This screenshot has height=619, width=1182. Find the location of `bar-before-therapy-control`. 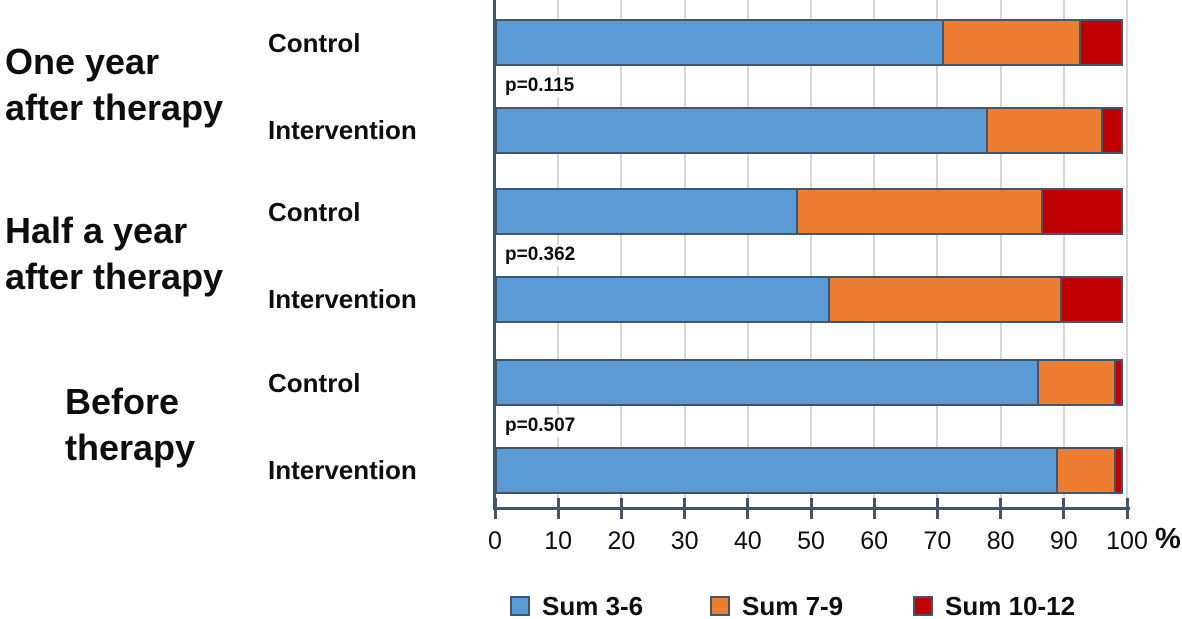

bar-before-therapy-control is located at coordinates (809, 382).